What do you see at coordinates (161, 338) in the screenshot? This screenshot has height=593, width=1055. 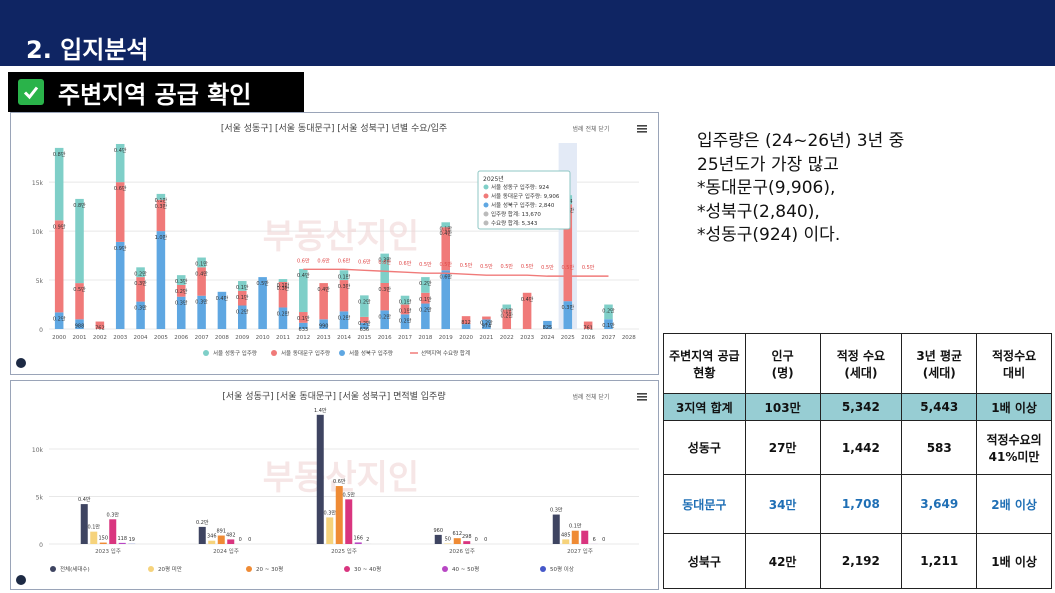 I see `x-tick-label: 2005` at bounding box center [161, 338].